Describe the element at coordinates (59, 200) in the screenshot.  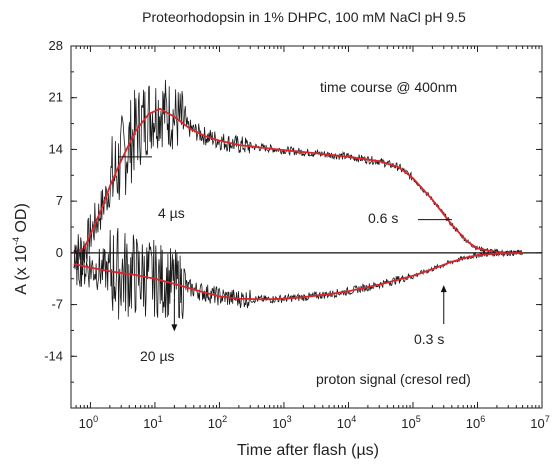
I see `y-tick-label: 7` at that location.